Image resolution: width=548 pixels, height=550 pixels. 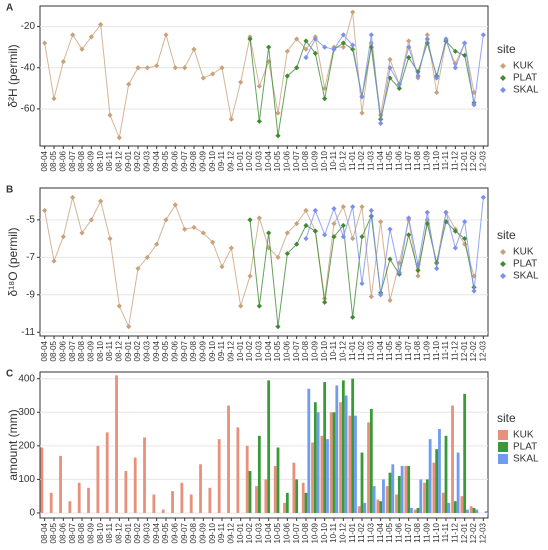 I want to click on x-tick-label: 09-10, so click(x=212, y=350).